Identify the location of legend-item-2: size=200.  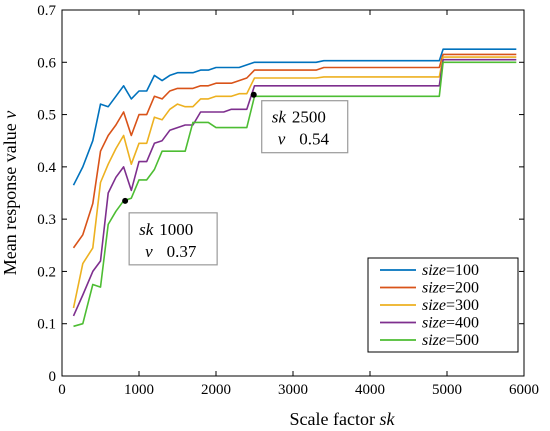
(429, 288).